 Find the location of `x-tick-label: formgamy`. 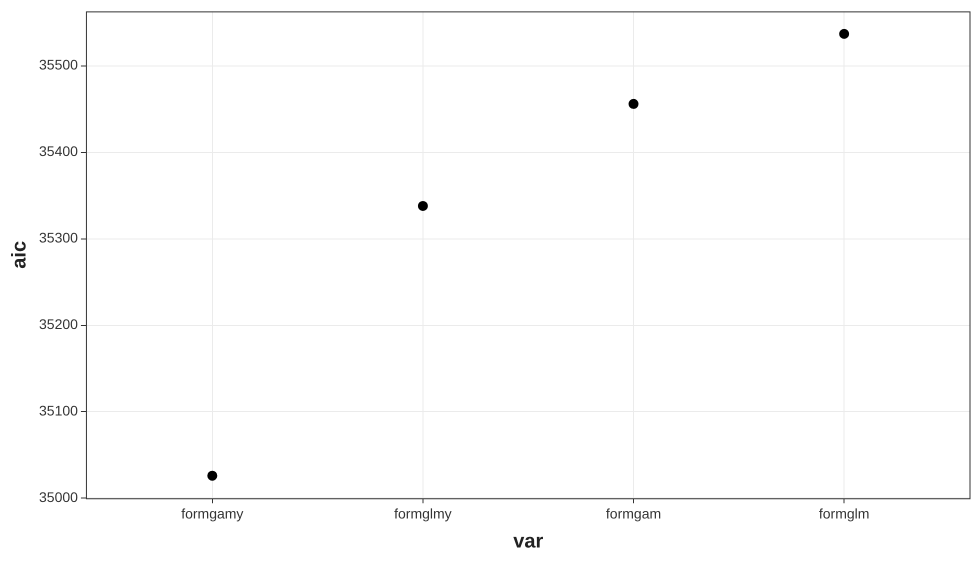

x-tick-label: formgamy is located at coordinates (212, 513).